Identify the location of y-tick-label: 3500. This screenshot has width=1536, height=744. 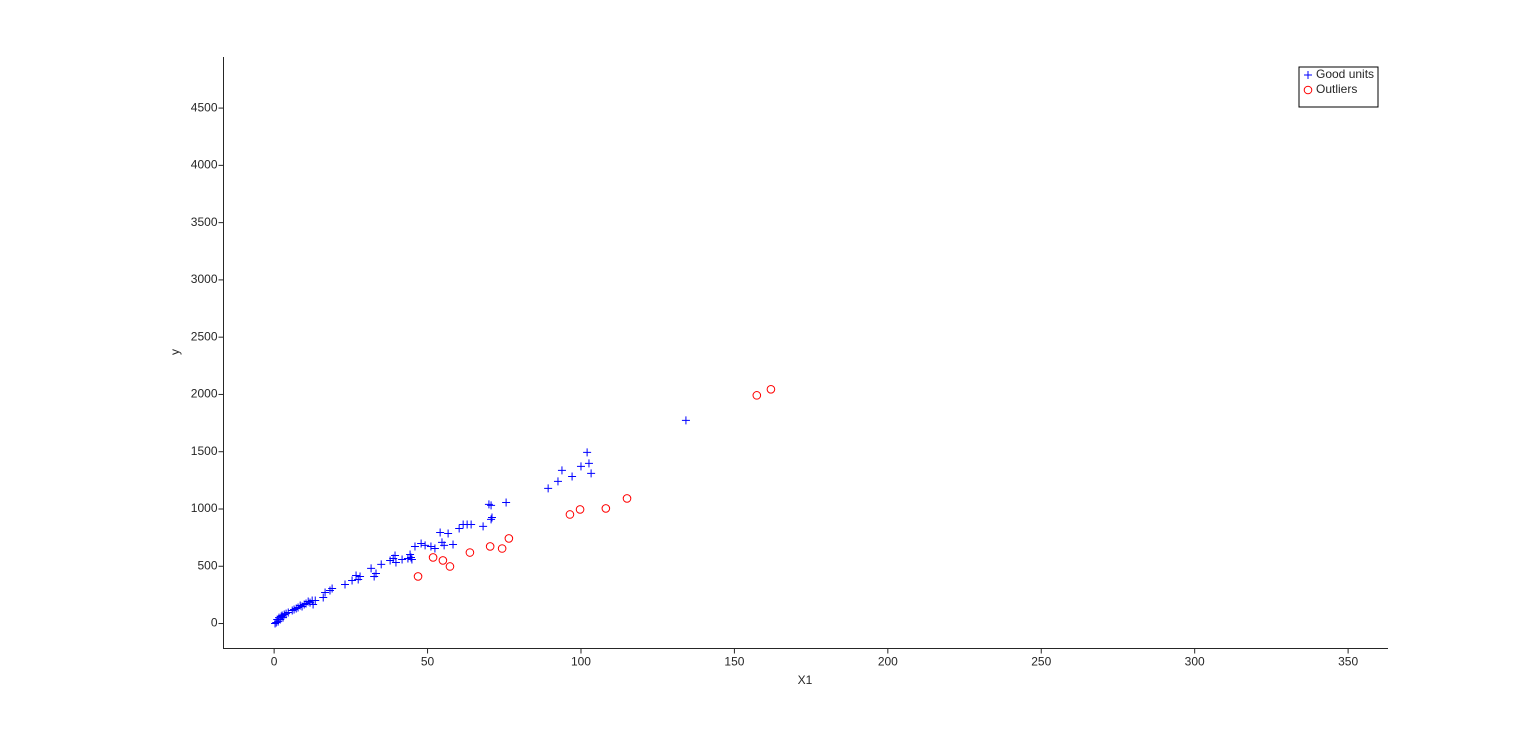
(204, 222).